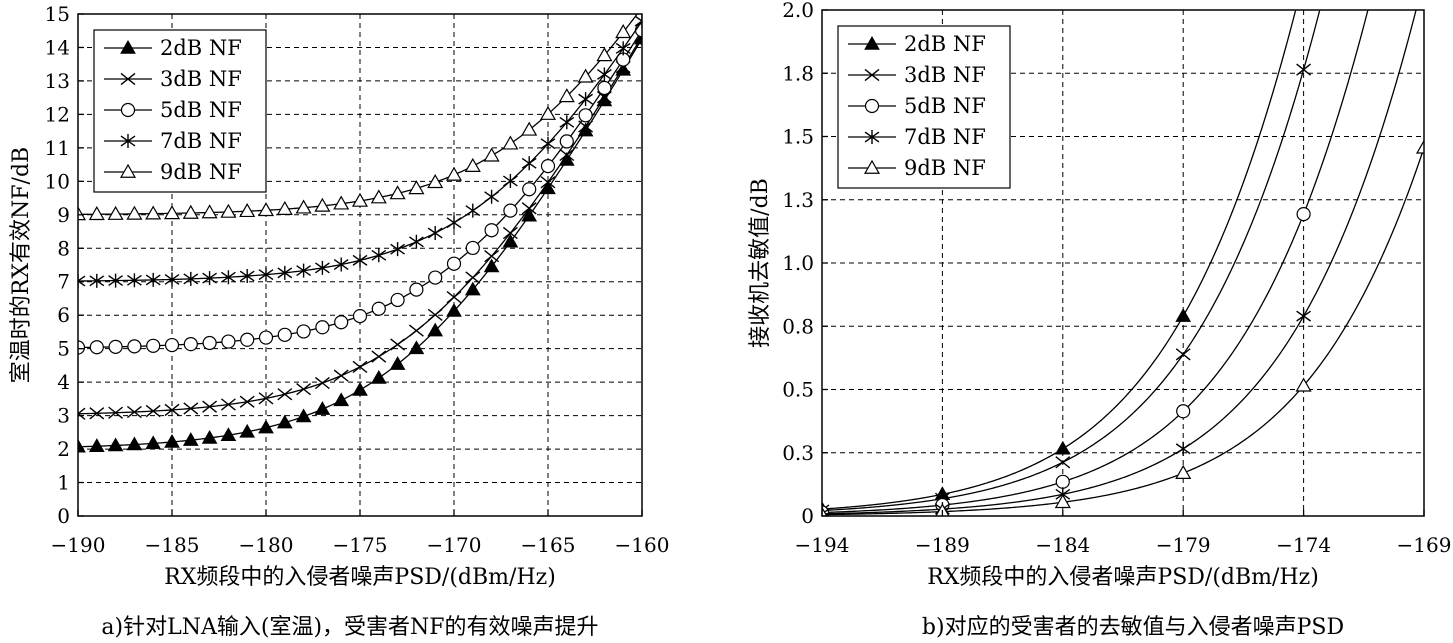  I want to click on y-tick-label: 9, so click(63, 215).